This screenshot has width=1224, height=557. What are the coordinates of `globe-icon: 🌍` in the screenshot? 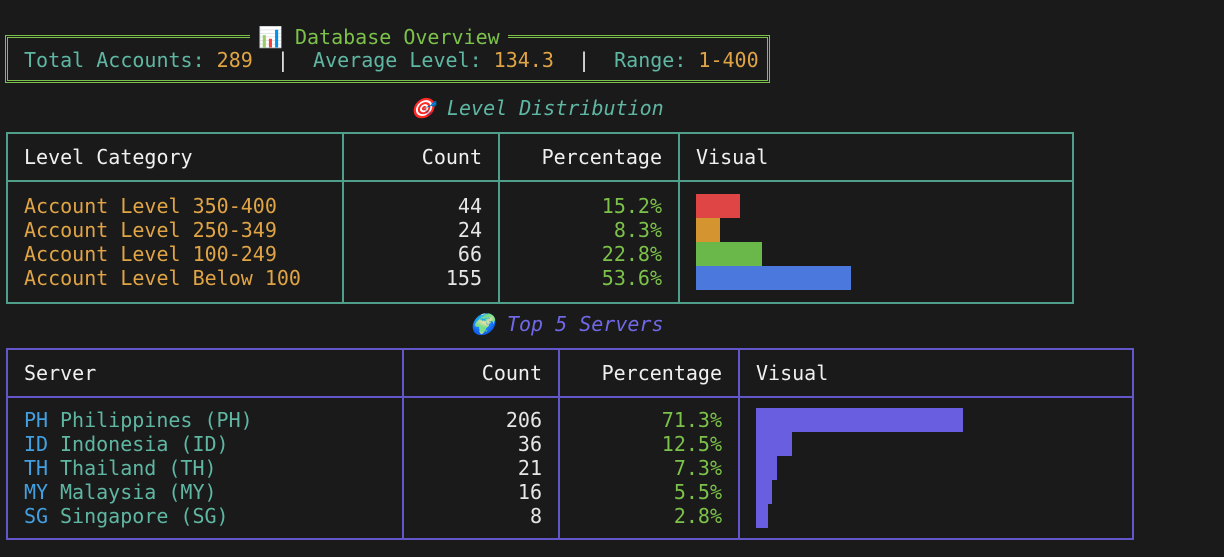 It's located at (482, 324).